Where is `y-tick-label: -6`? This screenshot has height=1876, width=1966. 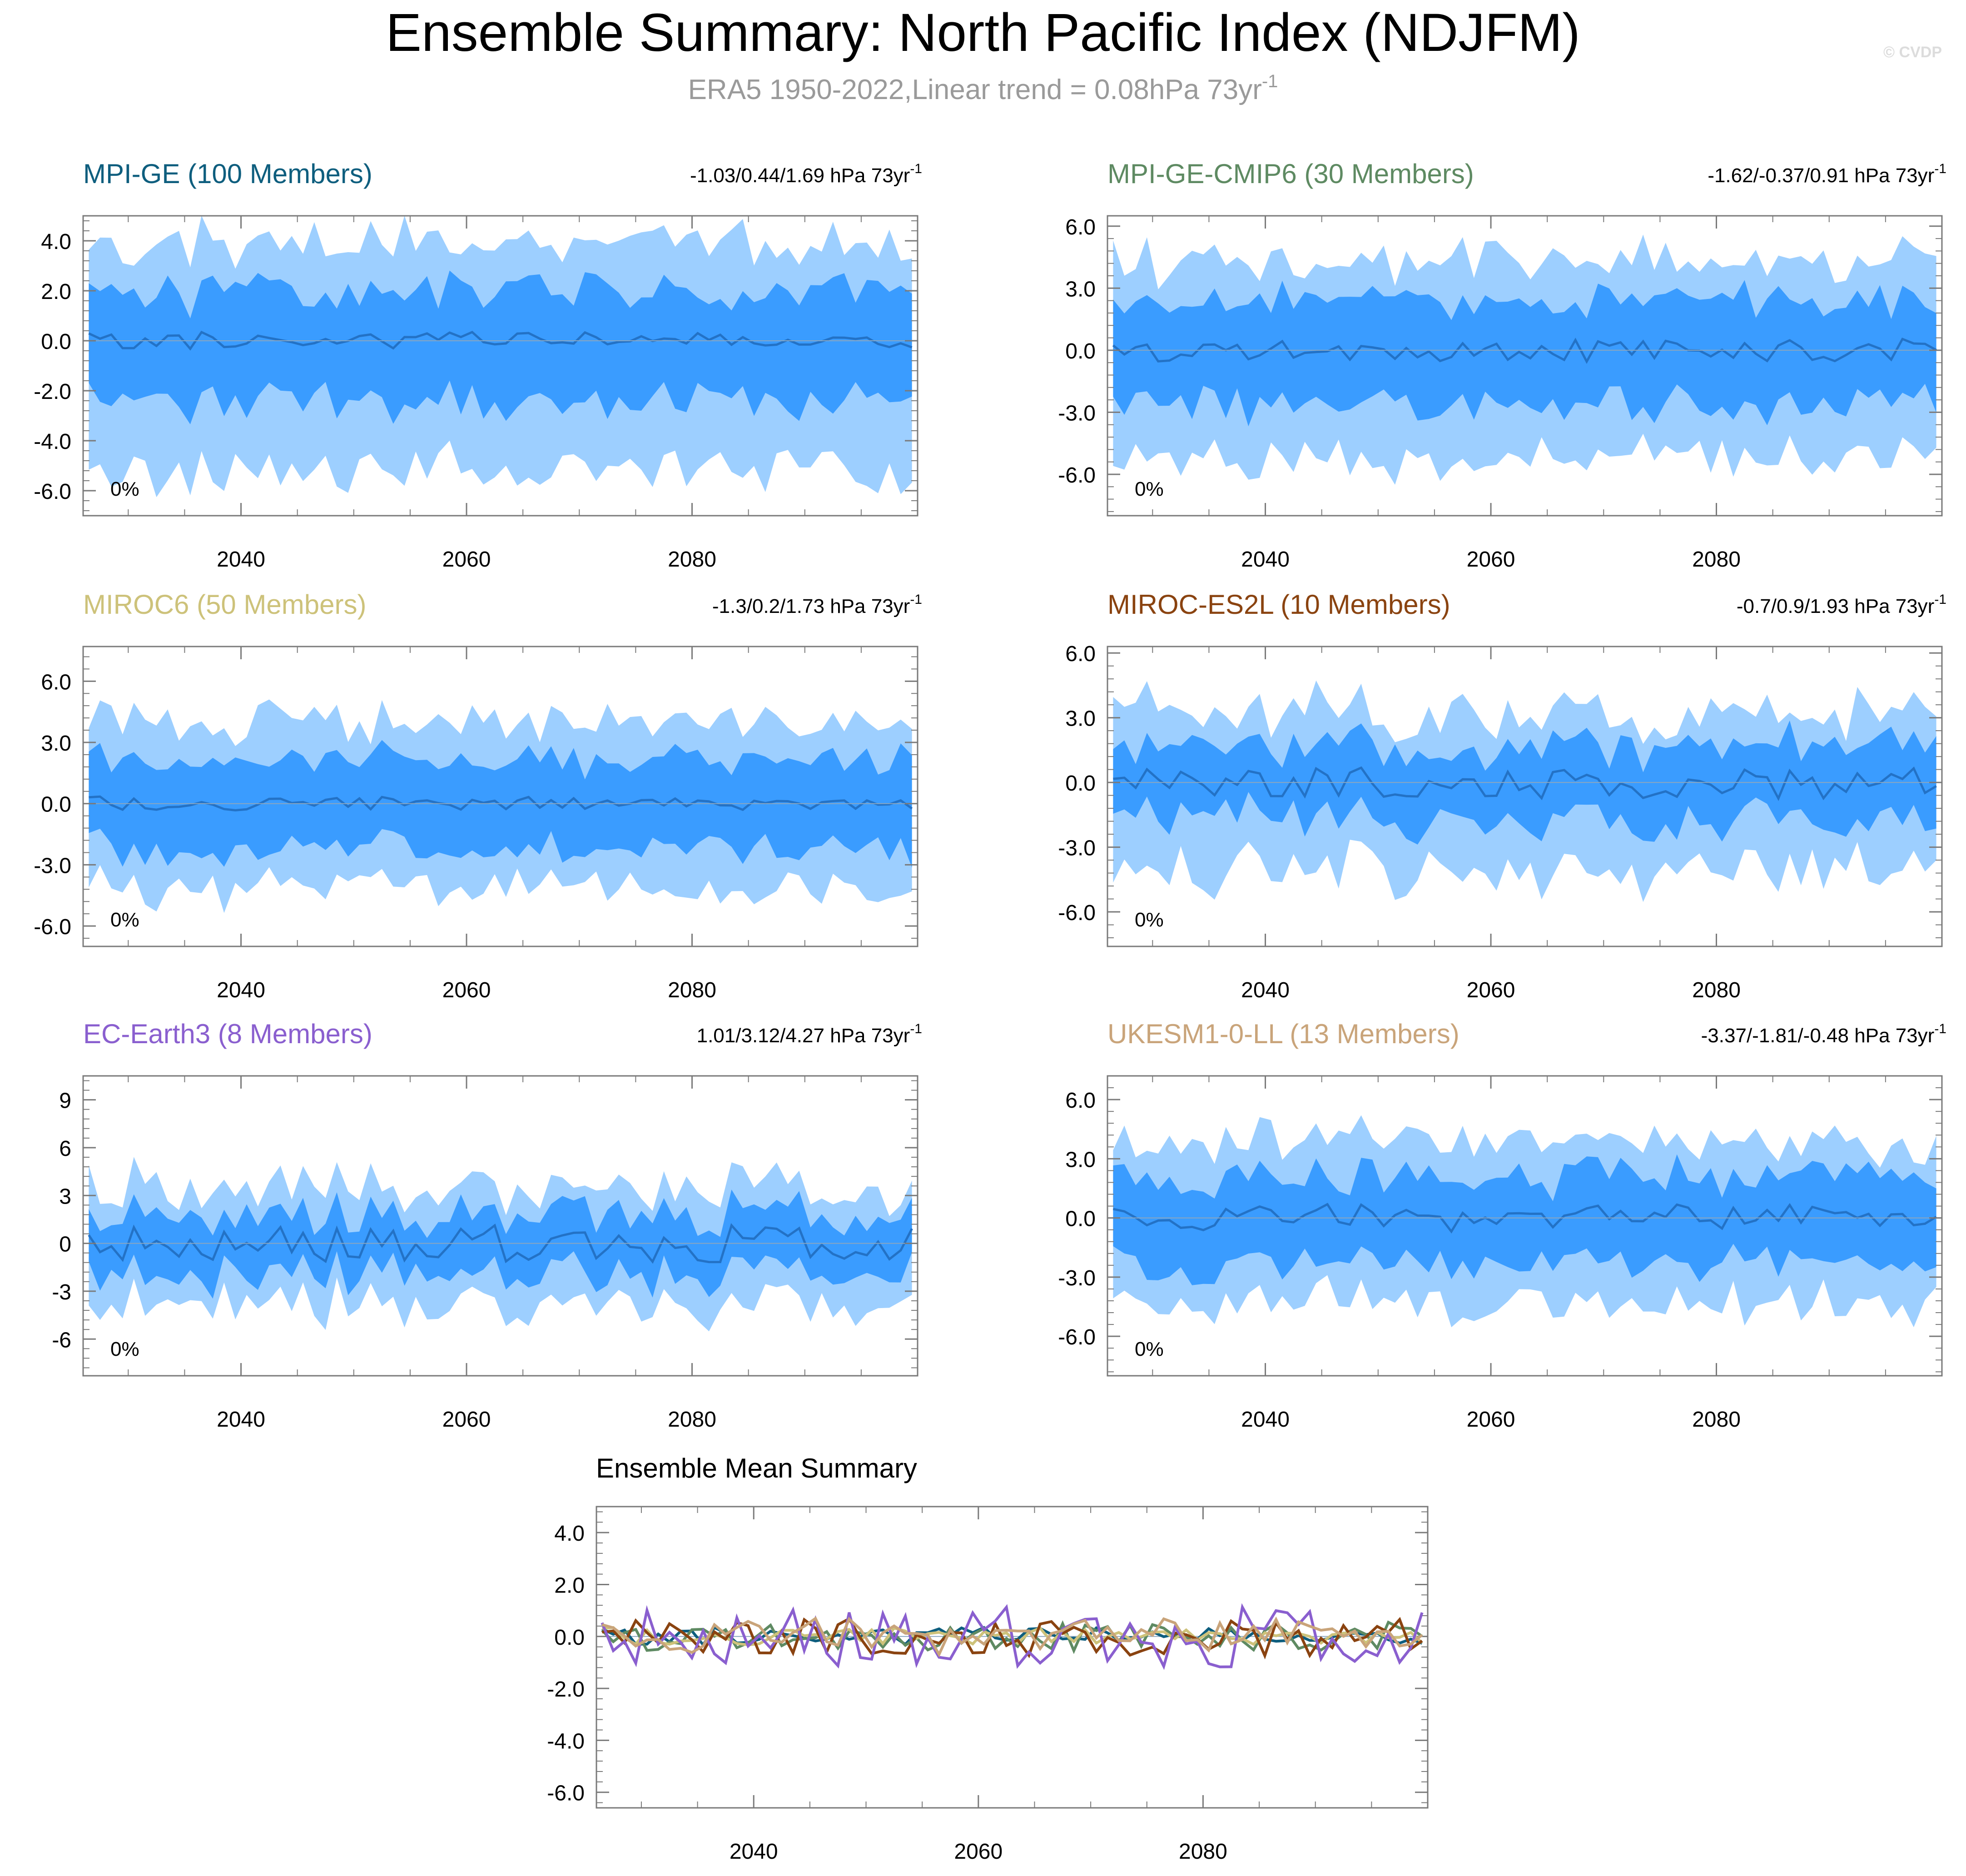
y-tick-label: -6 is located at coordinates (61, 1340).